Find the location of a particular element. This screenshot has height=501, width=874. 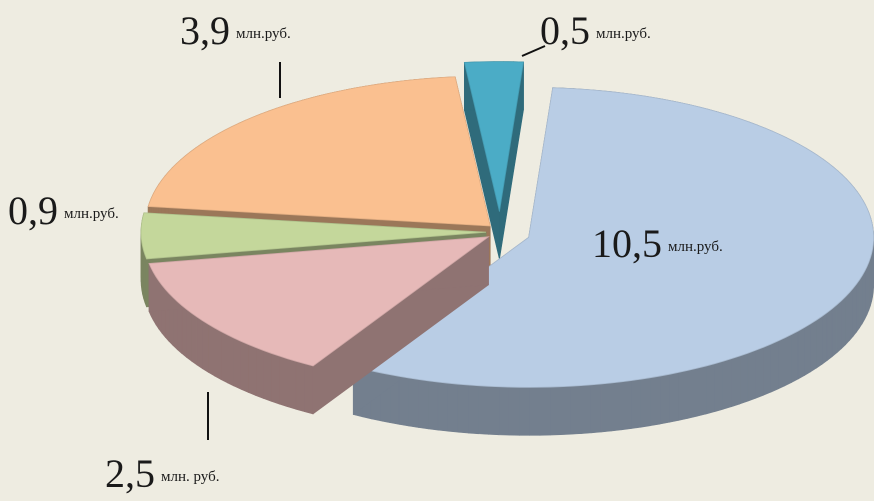

data-label: 3,9 млн.руб. is located at coordinates (235, 30).